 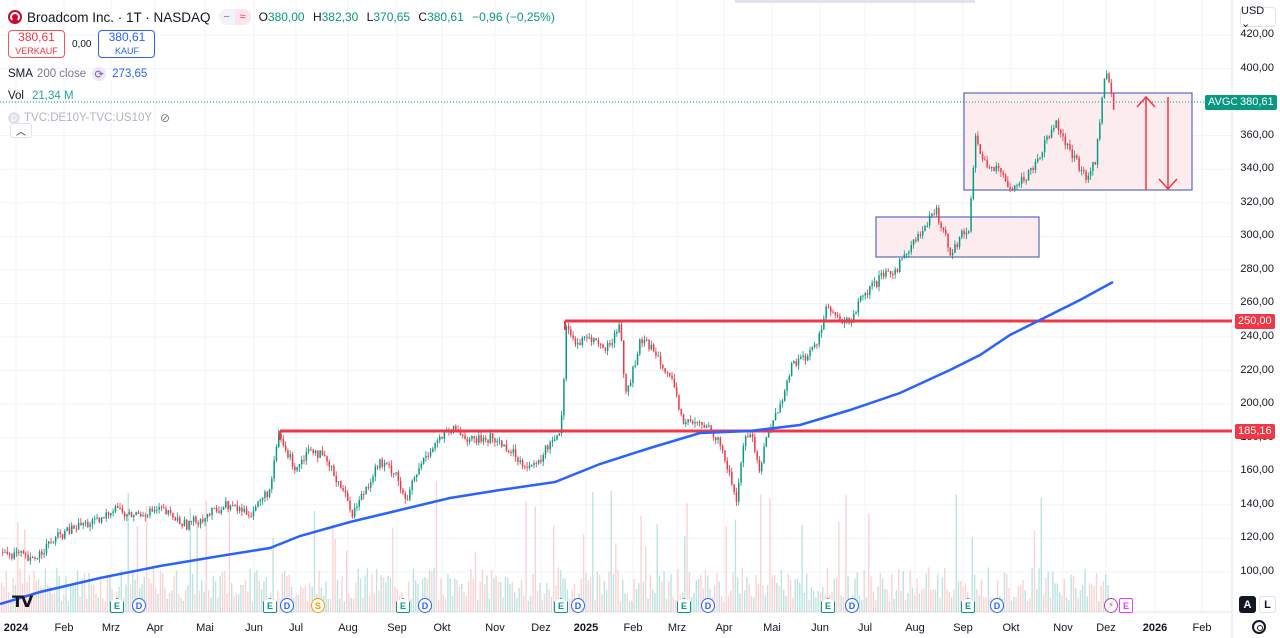 What do you see at coordinates (1267, 604) in the screenshot?
I see `log-scale-button: L` at bounding box center [1267, 604].